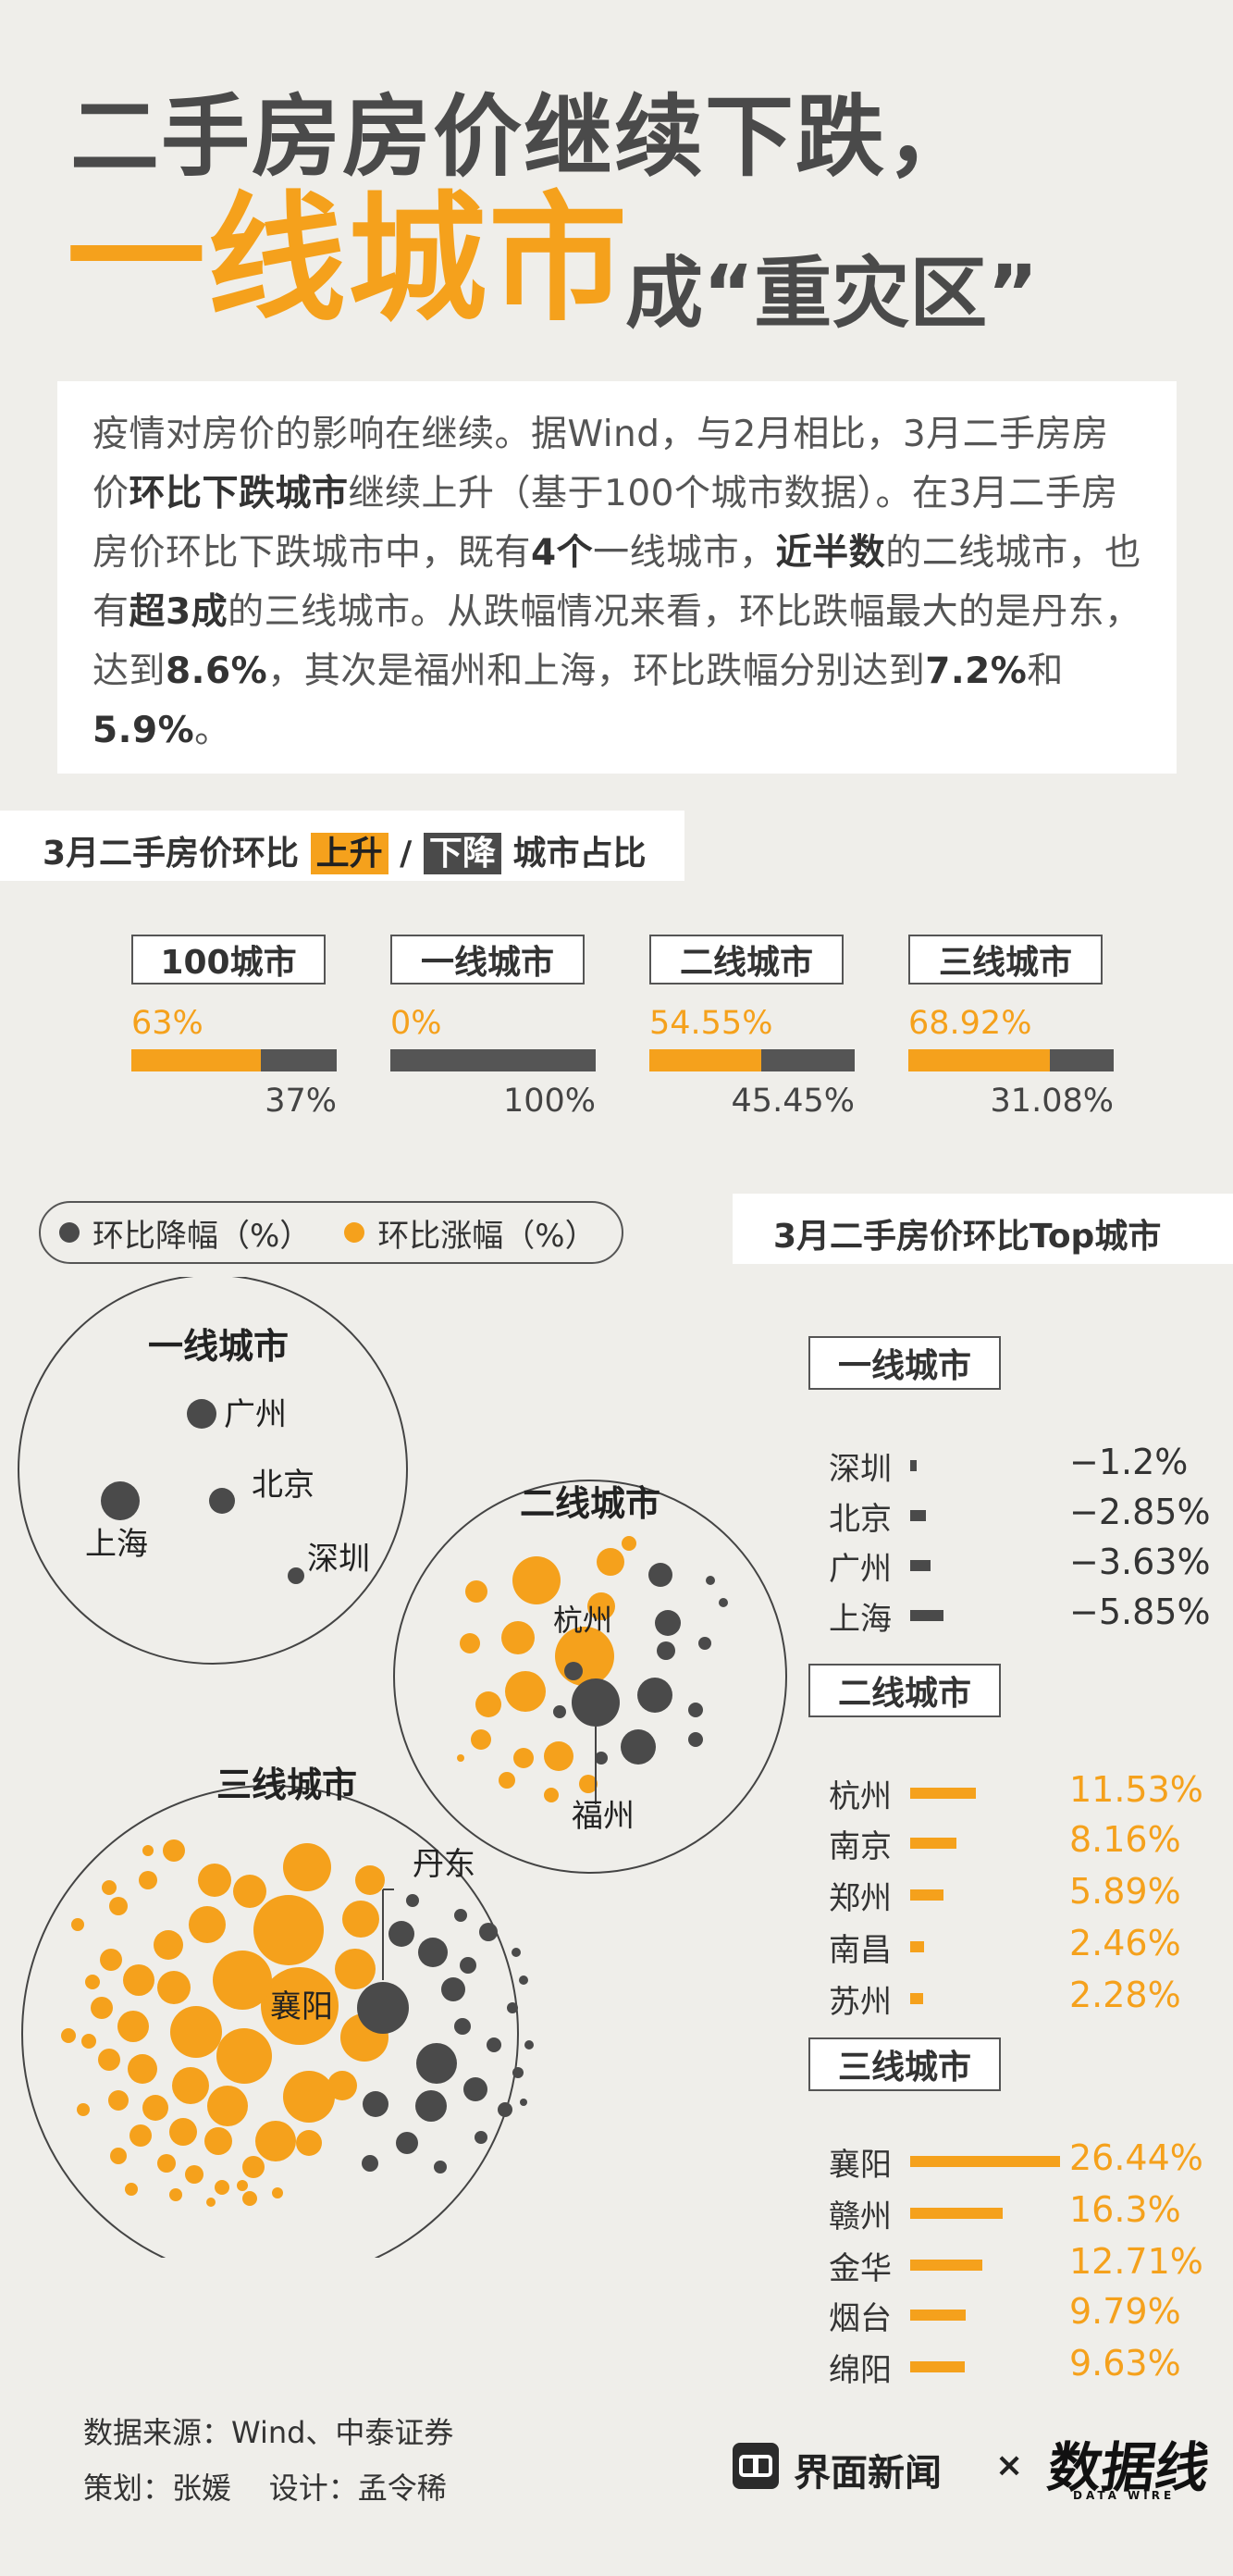  I want to click on top-city-value: 9.63%, so click(1125, 2364).